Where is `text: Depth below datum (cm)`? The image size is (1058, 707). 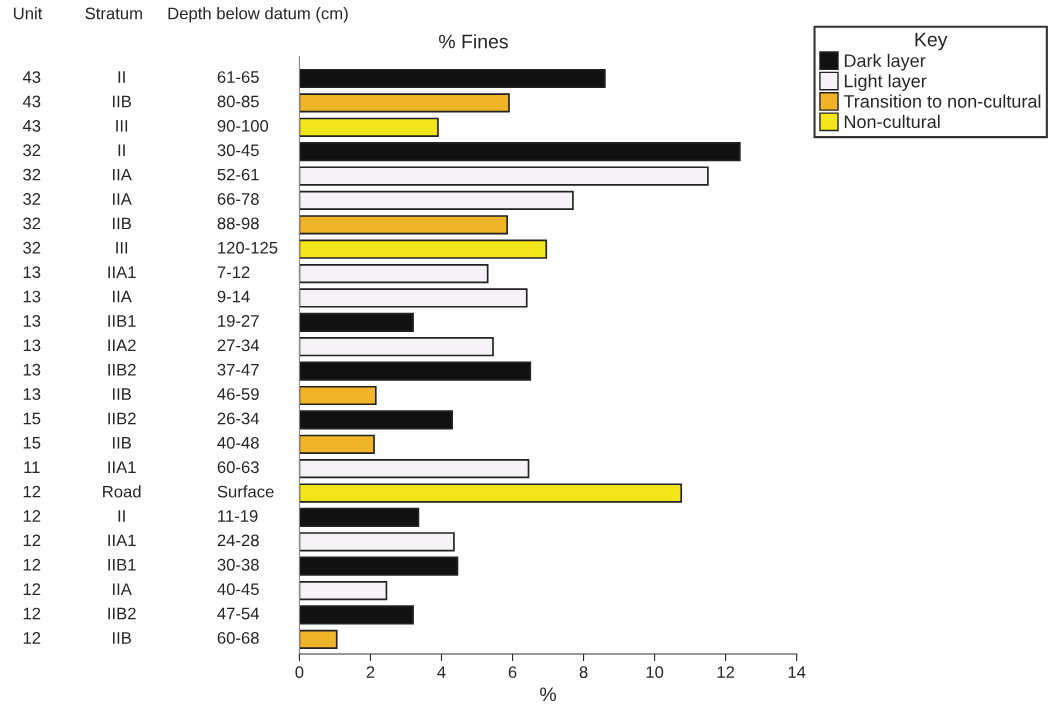 text: Depth below datum (cm) is located at coordinates (258, 15).